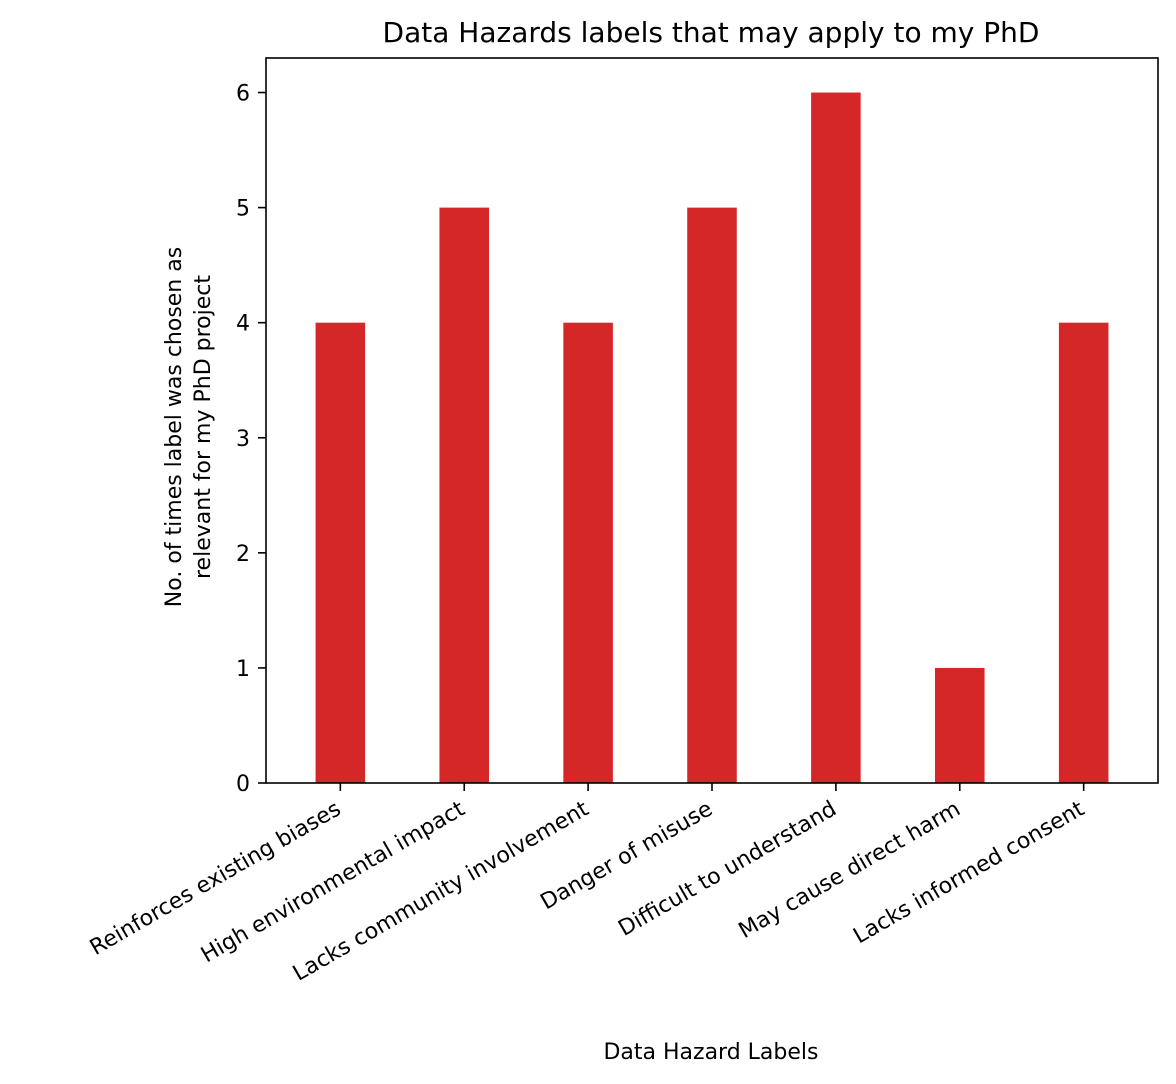 The width and height of the screenshot is (1176, 1084). I want to click on x-tick-label-7: Lacks informed consent, so click(969, 872).